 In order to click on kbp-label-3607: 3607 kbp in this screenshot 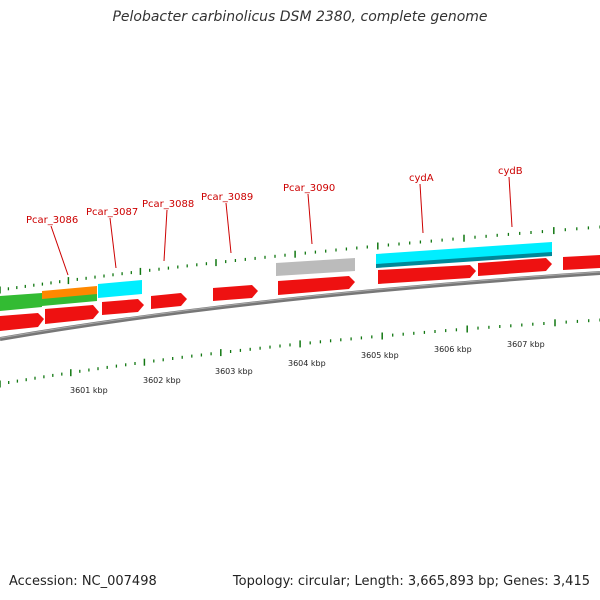, I will do `click(526, 344)`.